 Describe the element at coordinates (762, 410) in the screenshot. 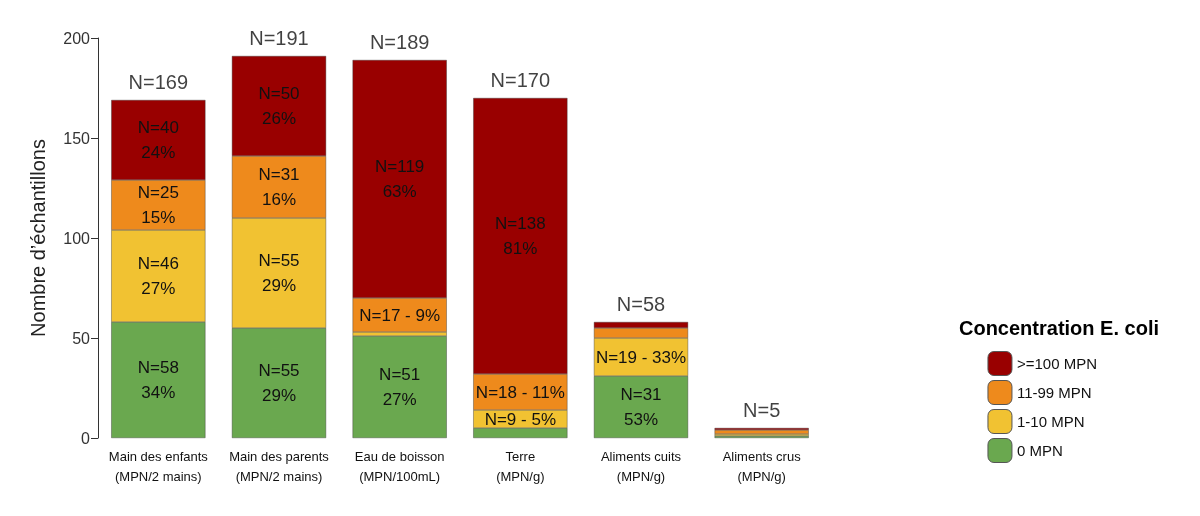

I see `total-label: N=5` at that location.